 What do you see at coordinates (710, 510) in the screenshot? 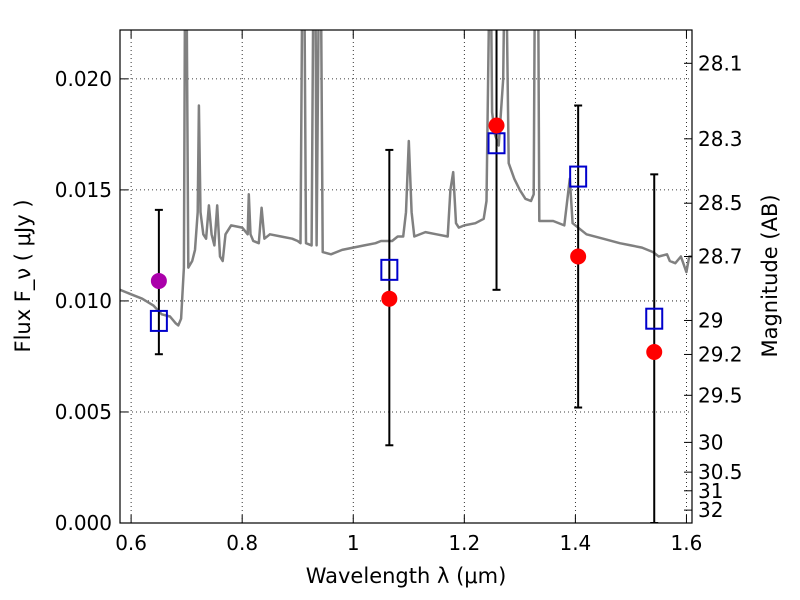
I see `mag-tick-label: 32` at bounding box center [710, 510].